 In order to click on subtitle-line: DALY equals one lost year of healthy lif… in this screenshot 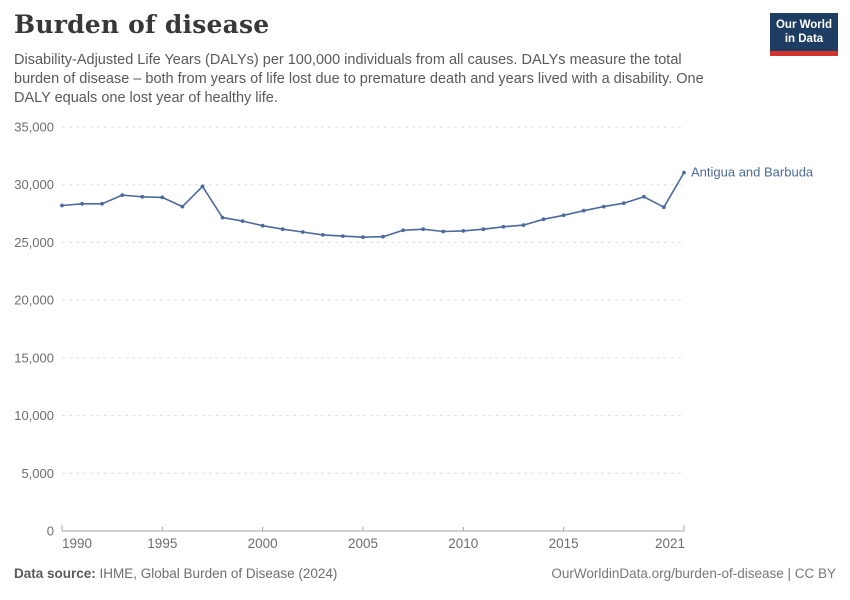, I will do `click(146, 98)`.